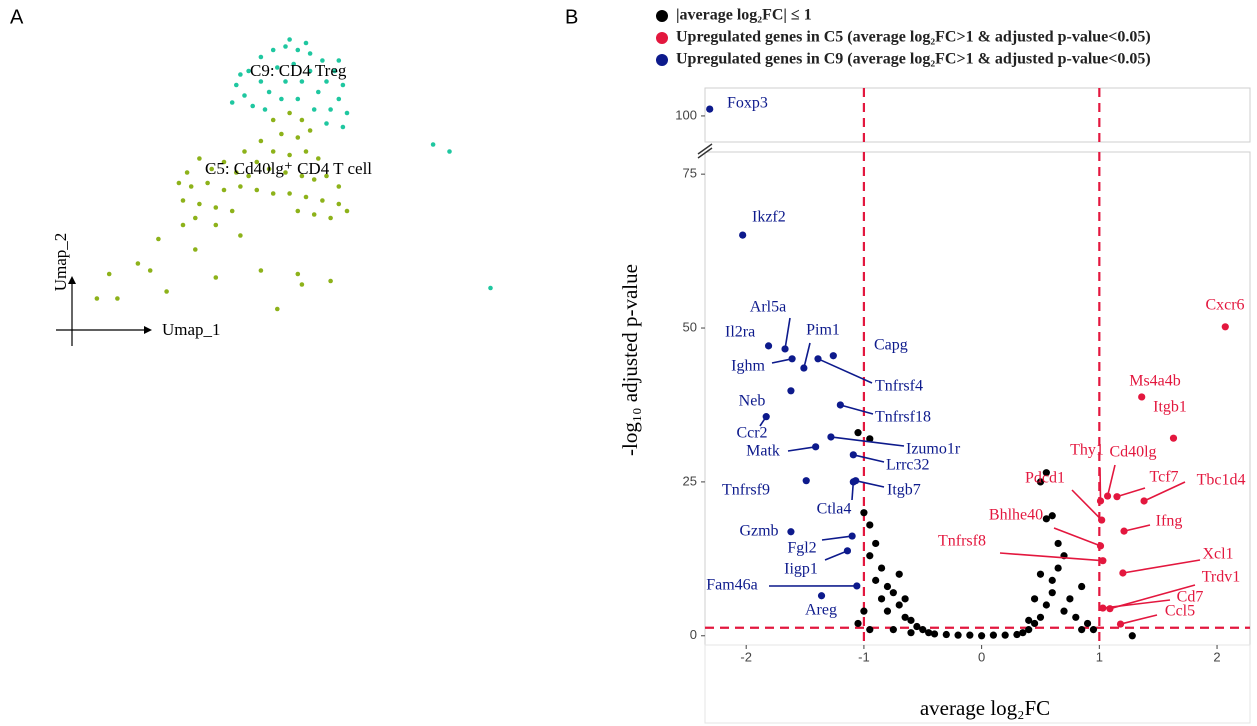  Describe the element at coordinates (571, 17) in the screenshot. I see `panel-label: B` at that location.